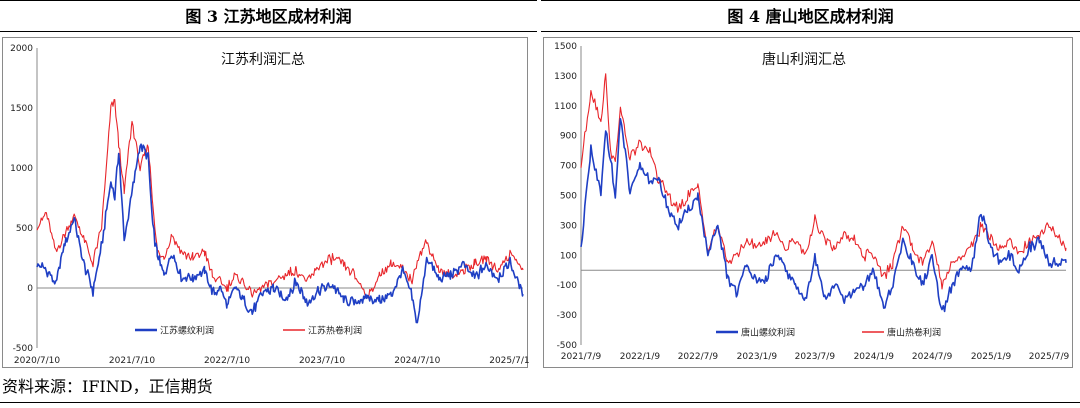 The width and height of the screenshot is (1080, 408). I want to click on x-tick-label: 2025/7/10, so click(509, 361).